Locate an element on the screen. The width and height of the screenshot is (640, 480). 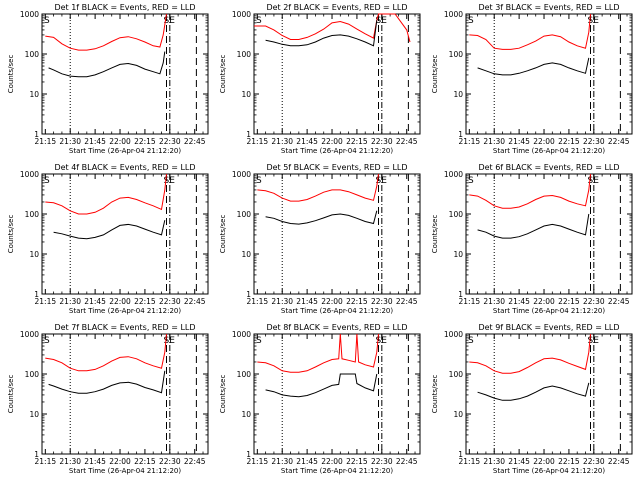
panel-title: Det 1f BLACK = Events, RED = LLD is located at coordinates (124, 7).